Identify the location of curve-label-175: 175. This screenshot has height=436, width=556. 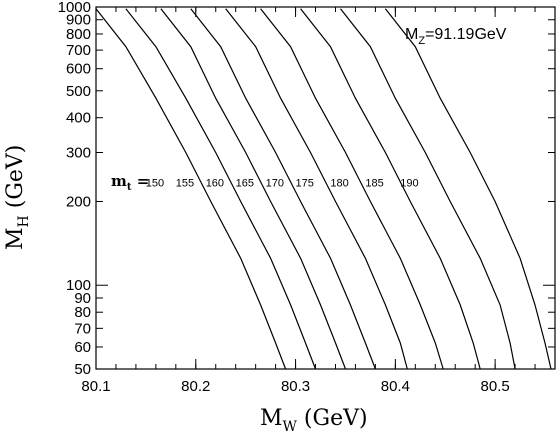
(305, 184).